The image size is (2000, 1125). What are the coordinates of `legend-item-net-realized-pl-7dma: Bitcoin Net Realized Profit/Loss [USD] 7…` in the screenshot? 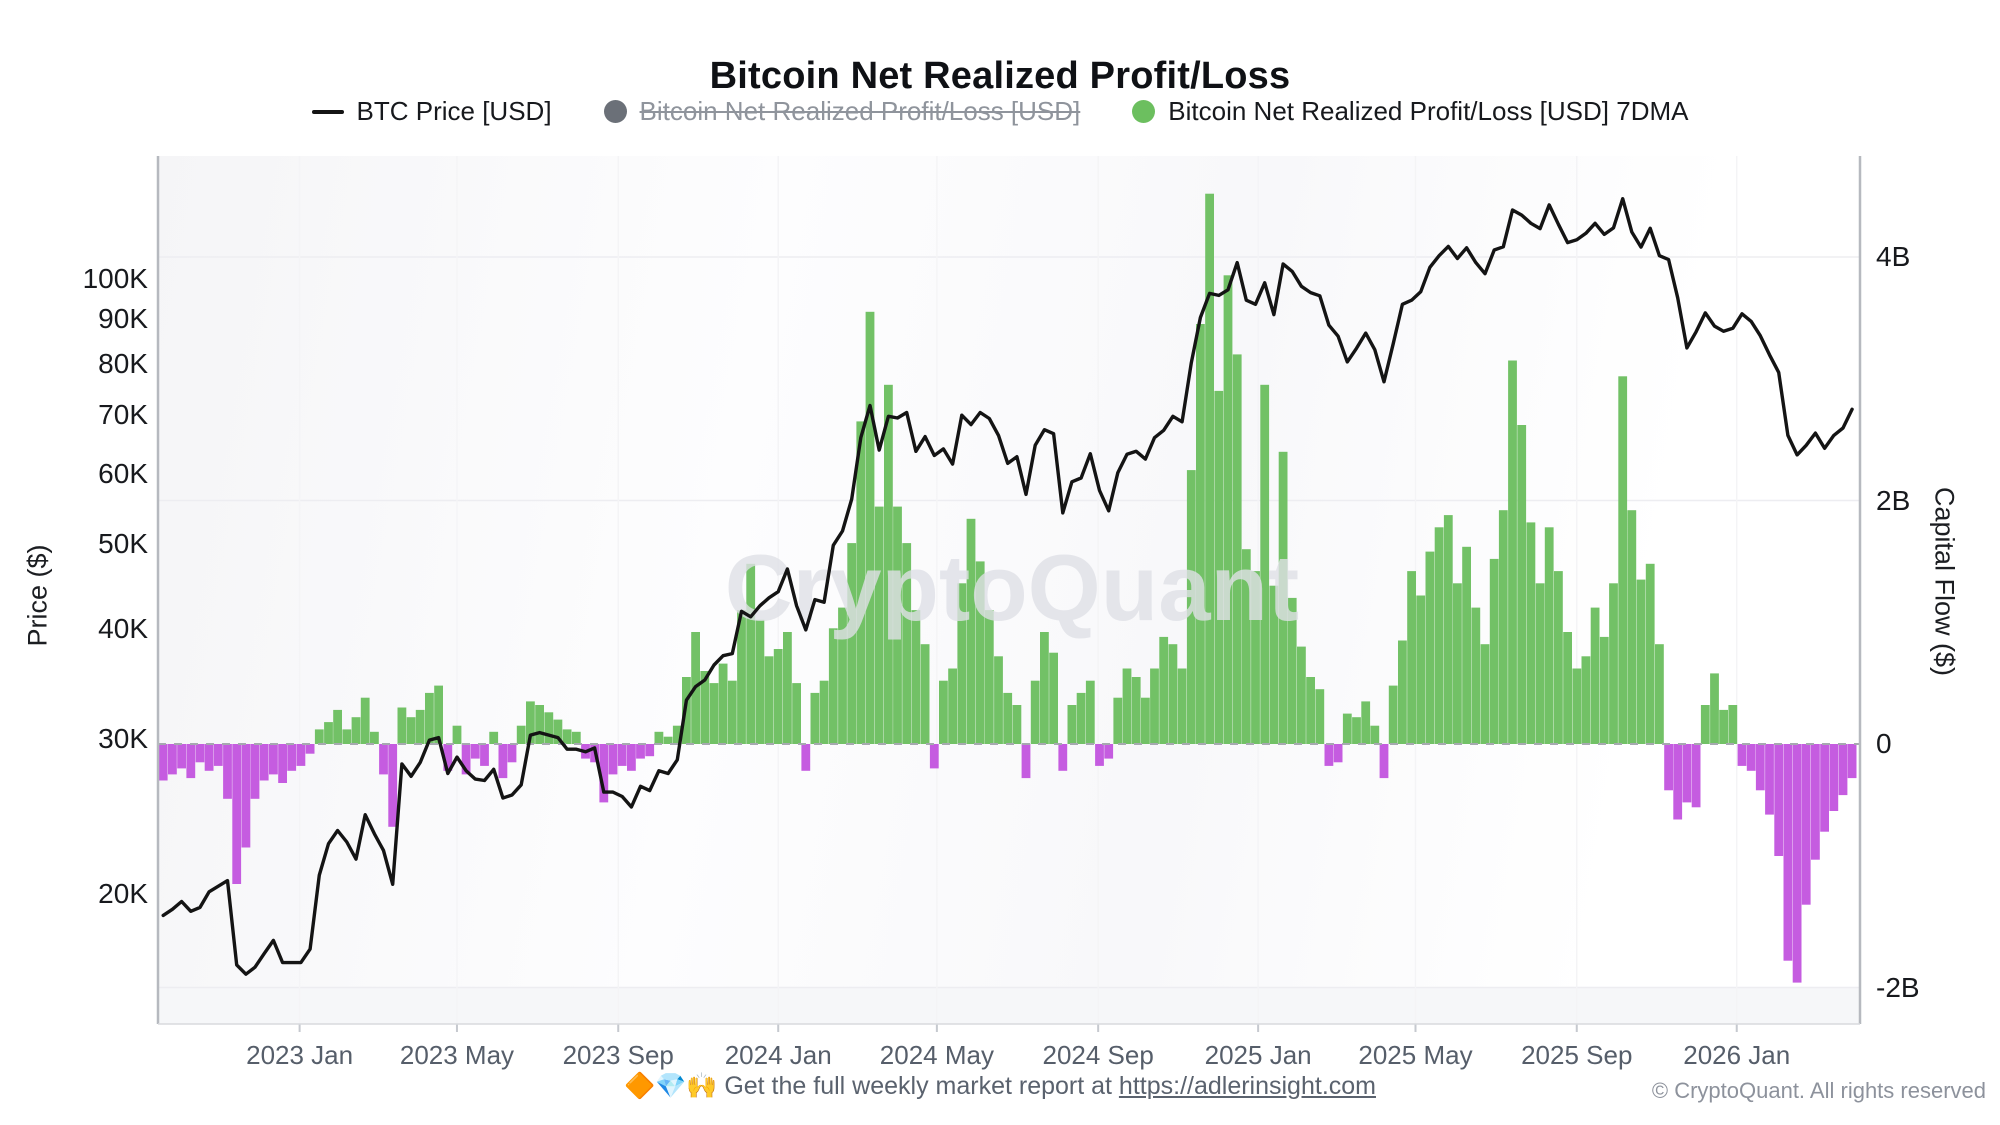 It's located at (1410, 111).